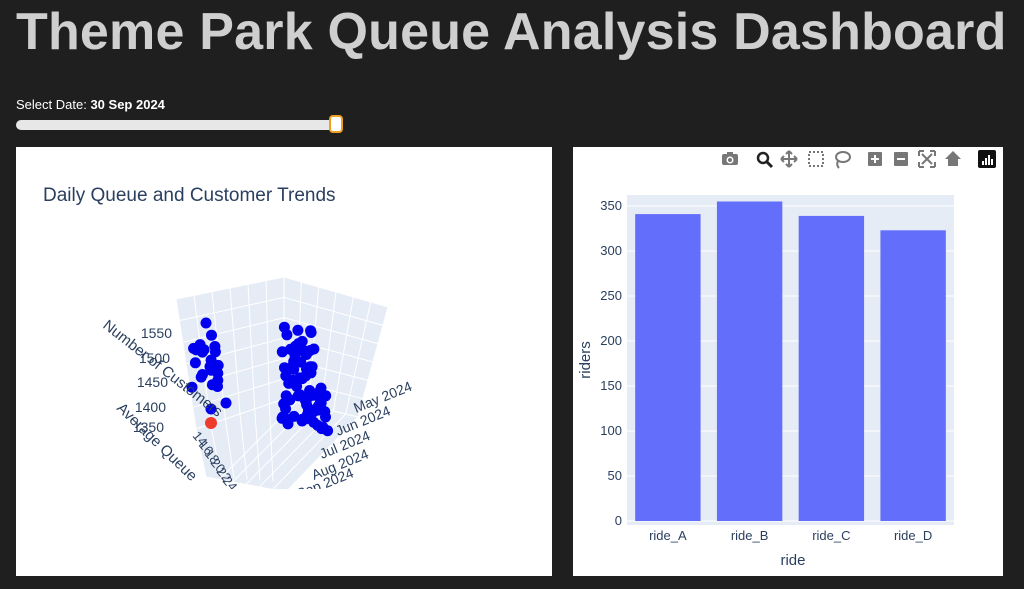 This screenshot has width=1024, height=589. What do you see at coordinates (875, 159) in the screenshot?
I see `zoom-in-icon` at bounding box center [875, 159].